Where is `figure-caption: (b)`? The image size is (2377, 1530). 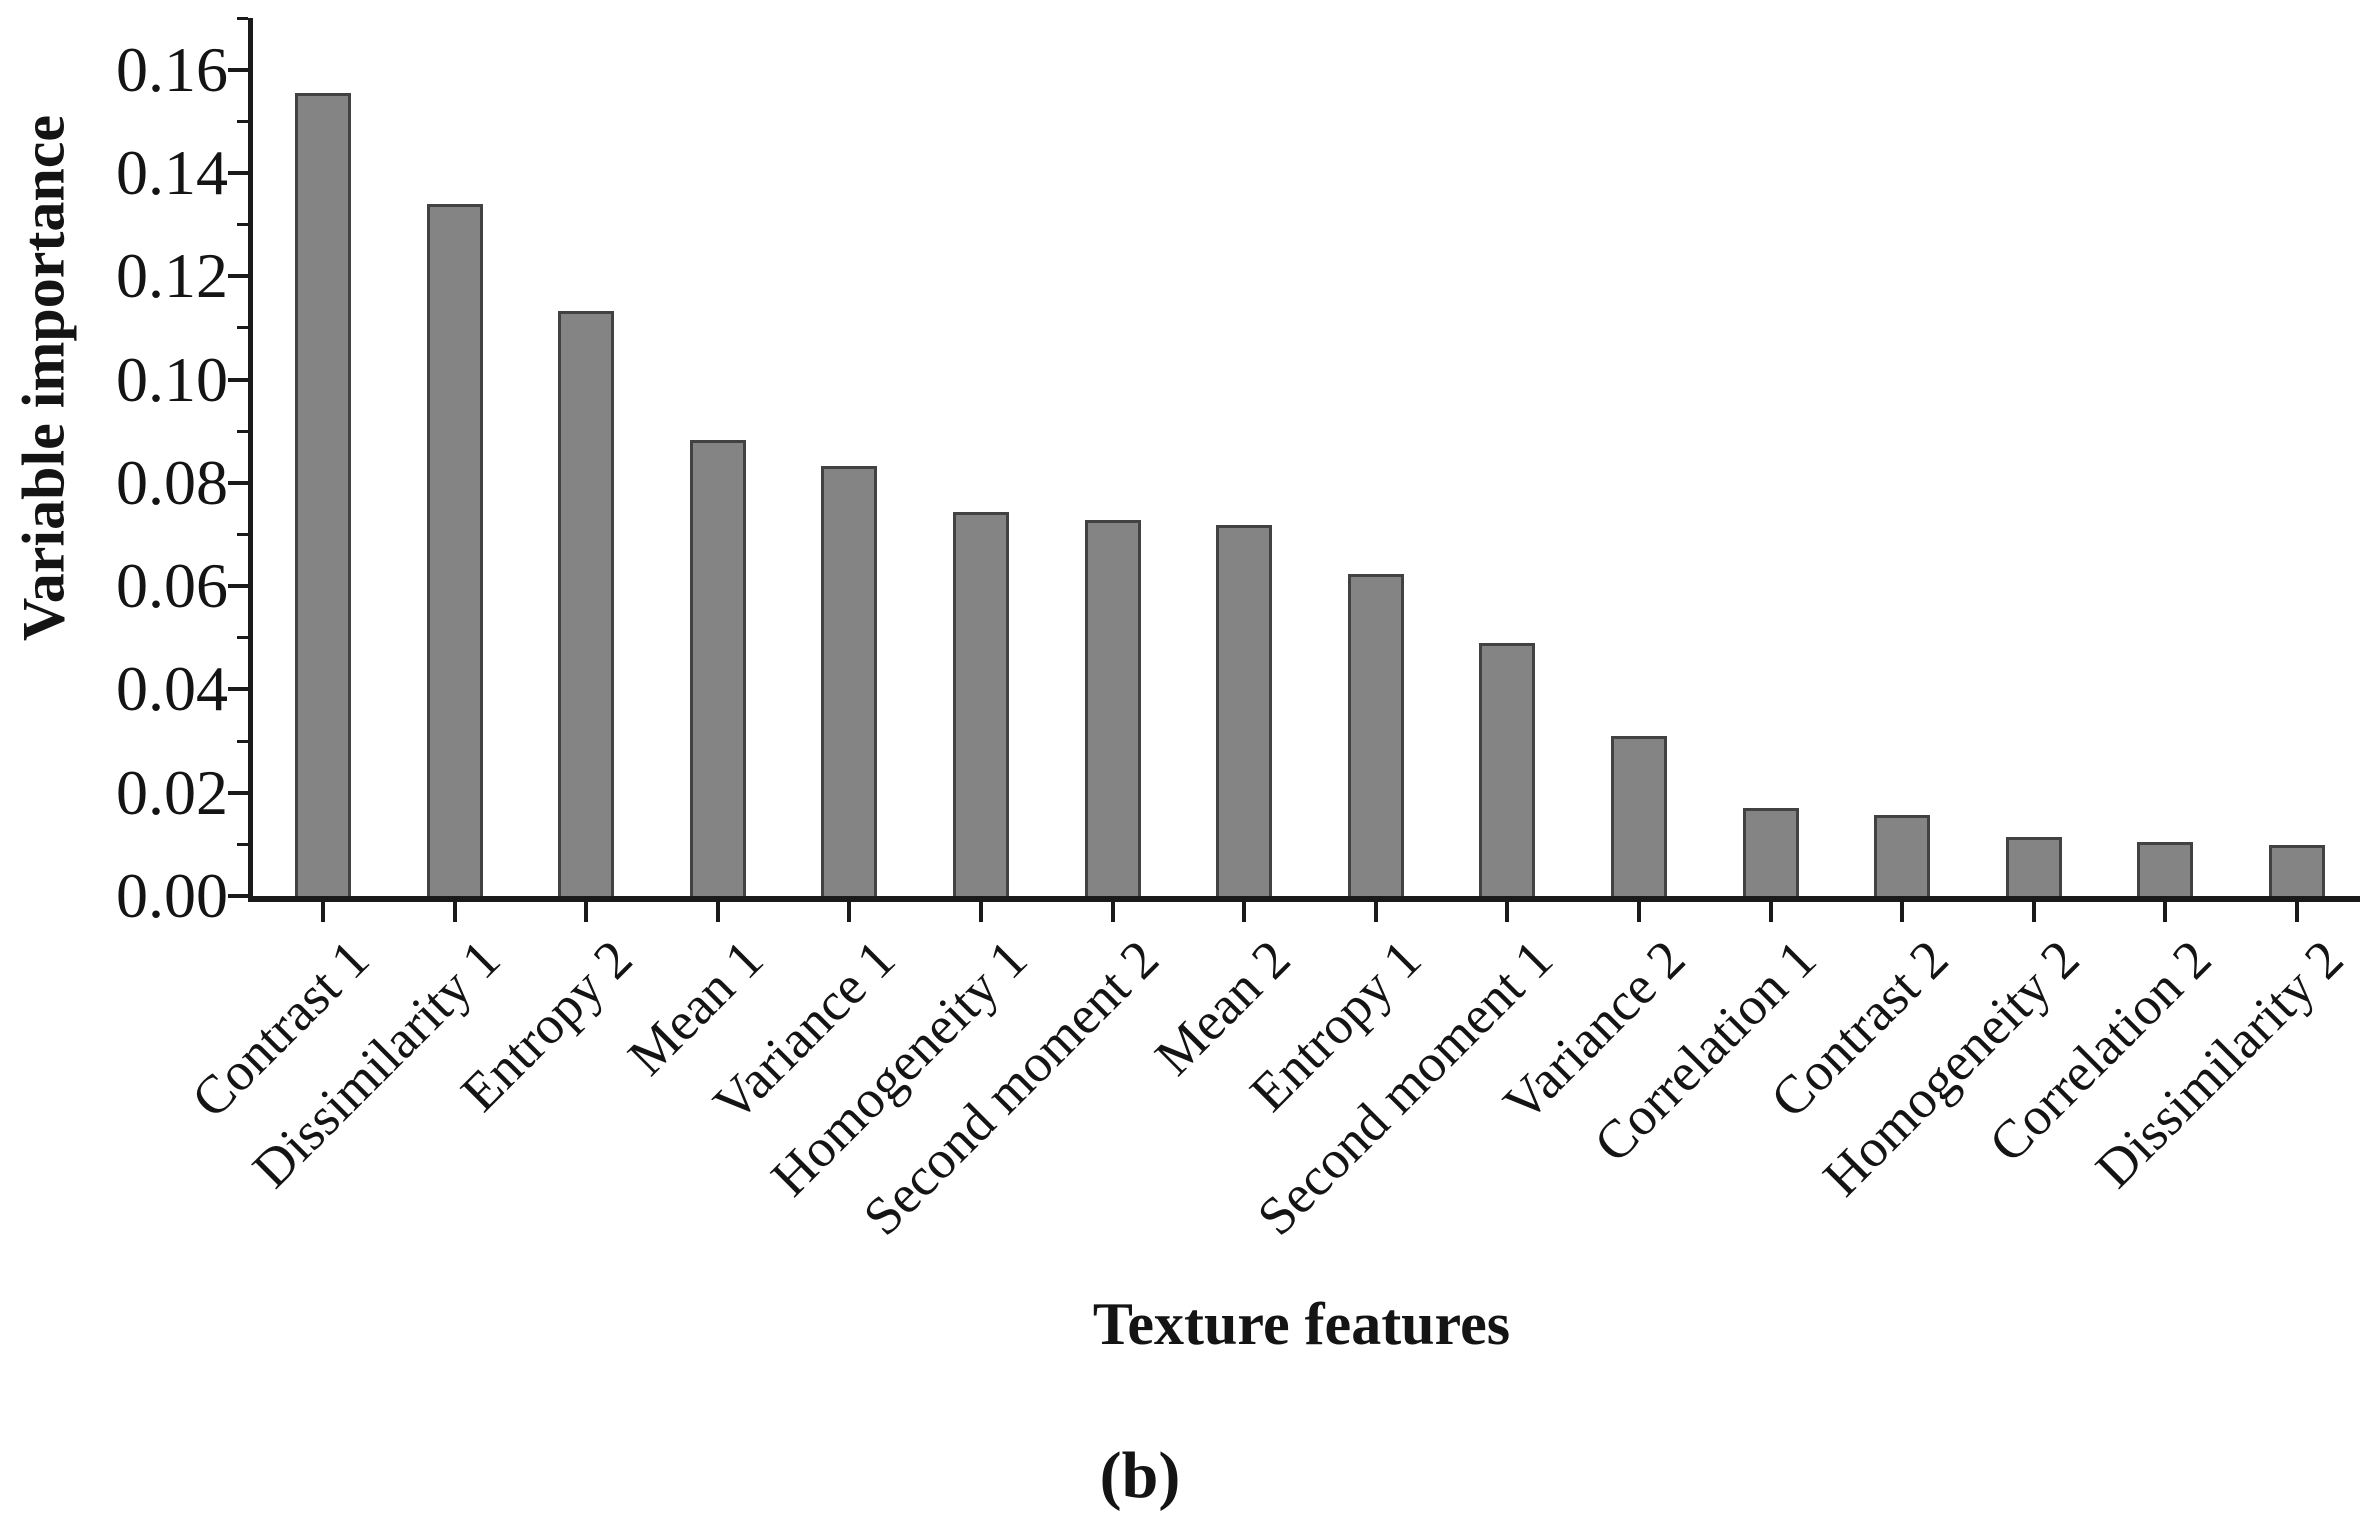
figure-caption: (b) is located at coordinates (1140, 1475).